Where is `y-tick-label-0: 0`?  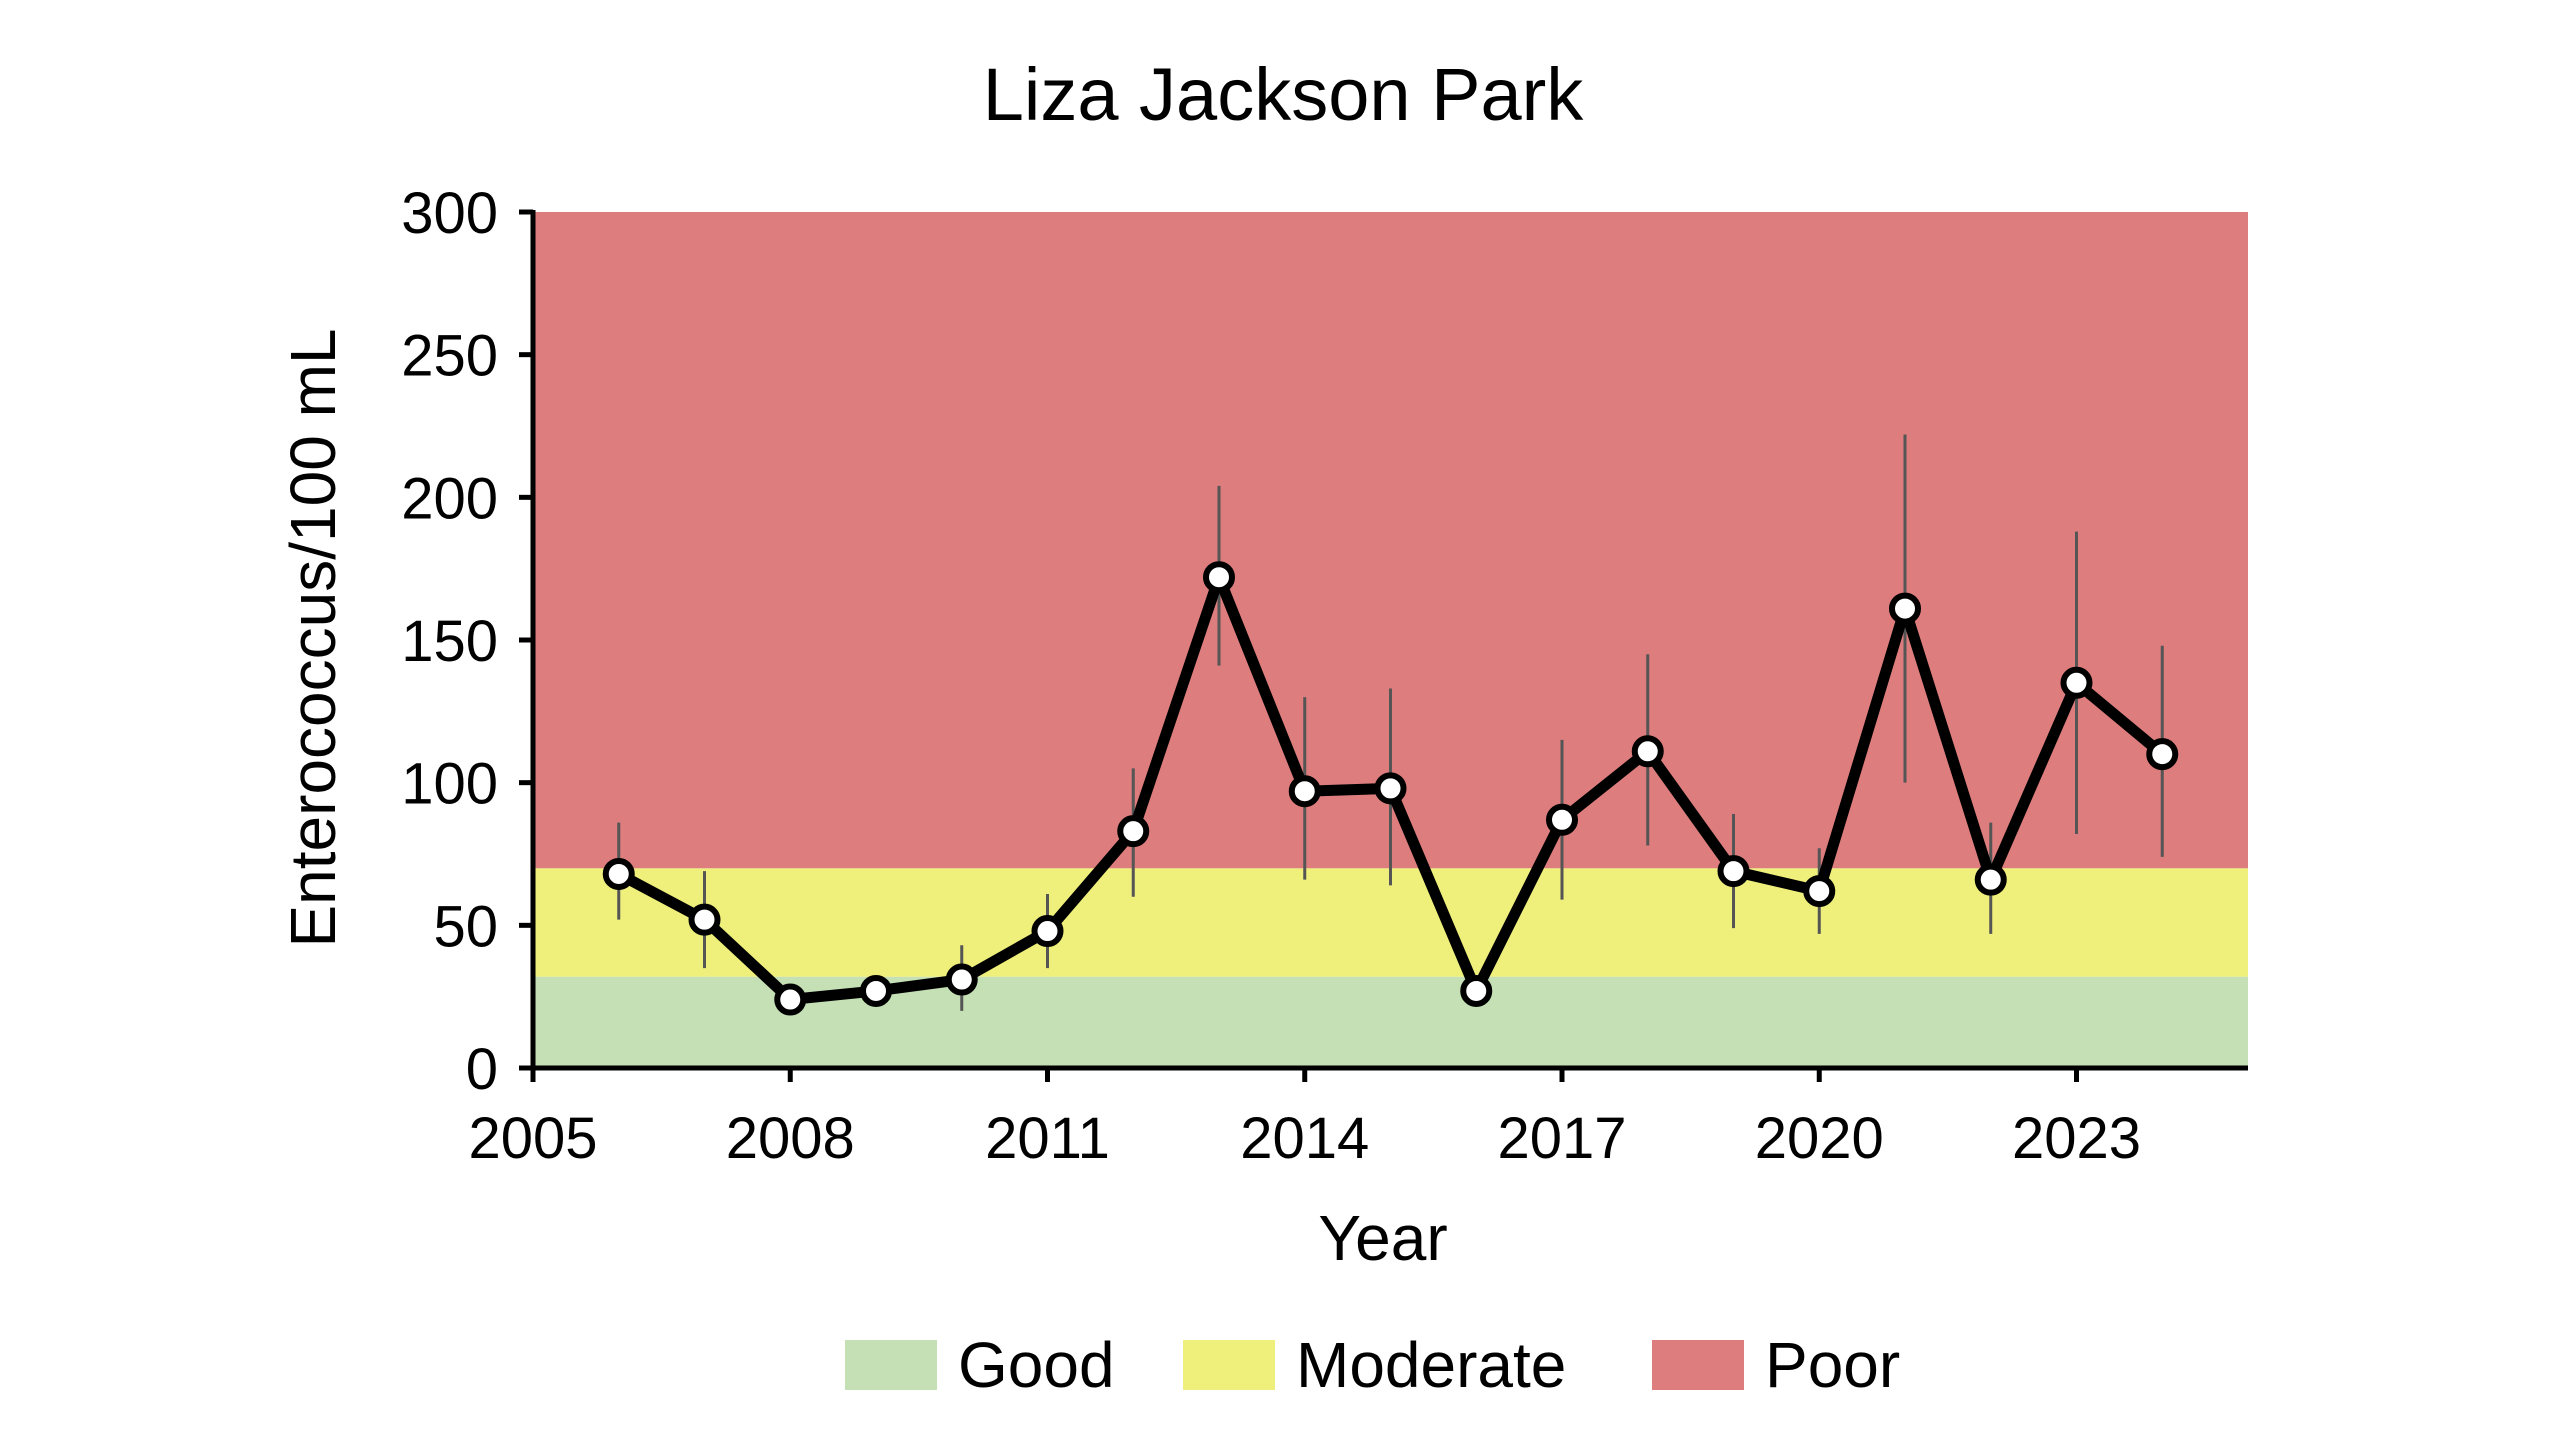
y-tick-label-0: 0 is located at coordinates (482, 1069).